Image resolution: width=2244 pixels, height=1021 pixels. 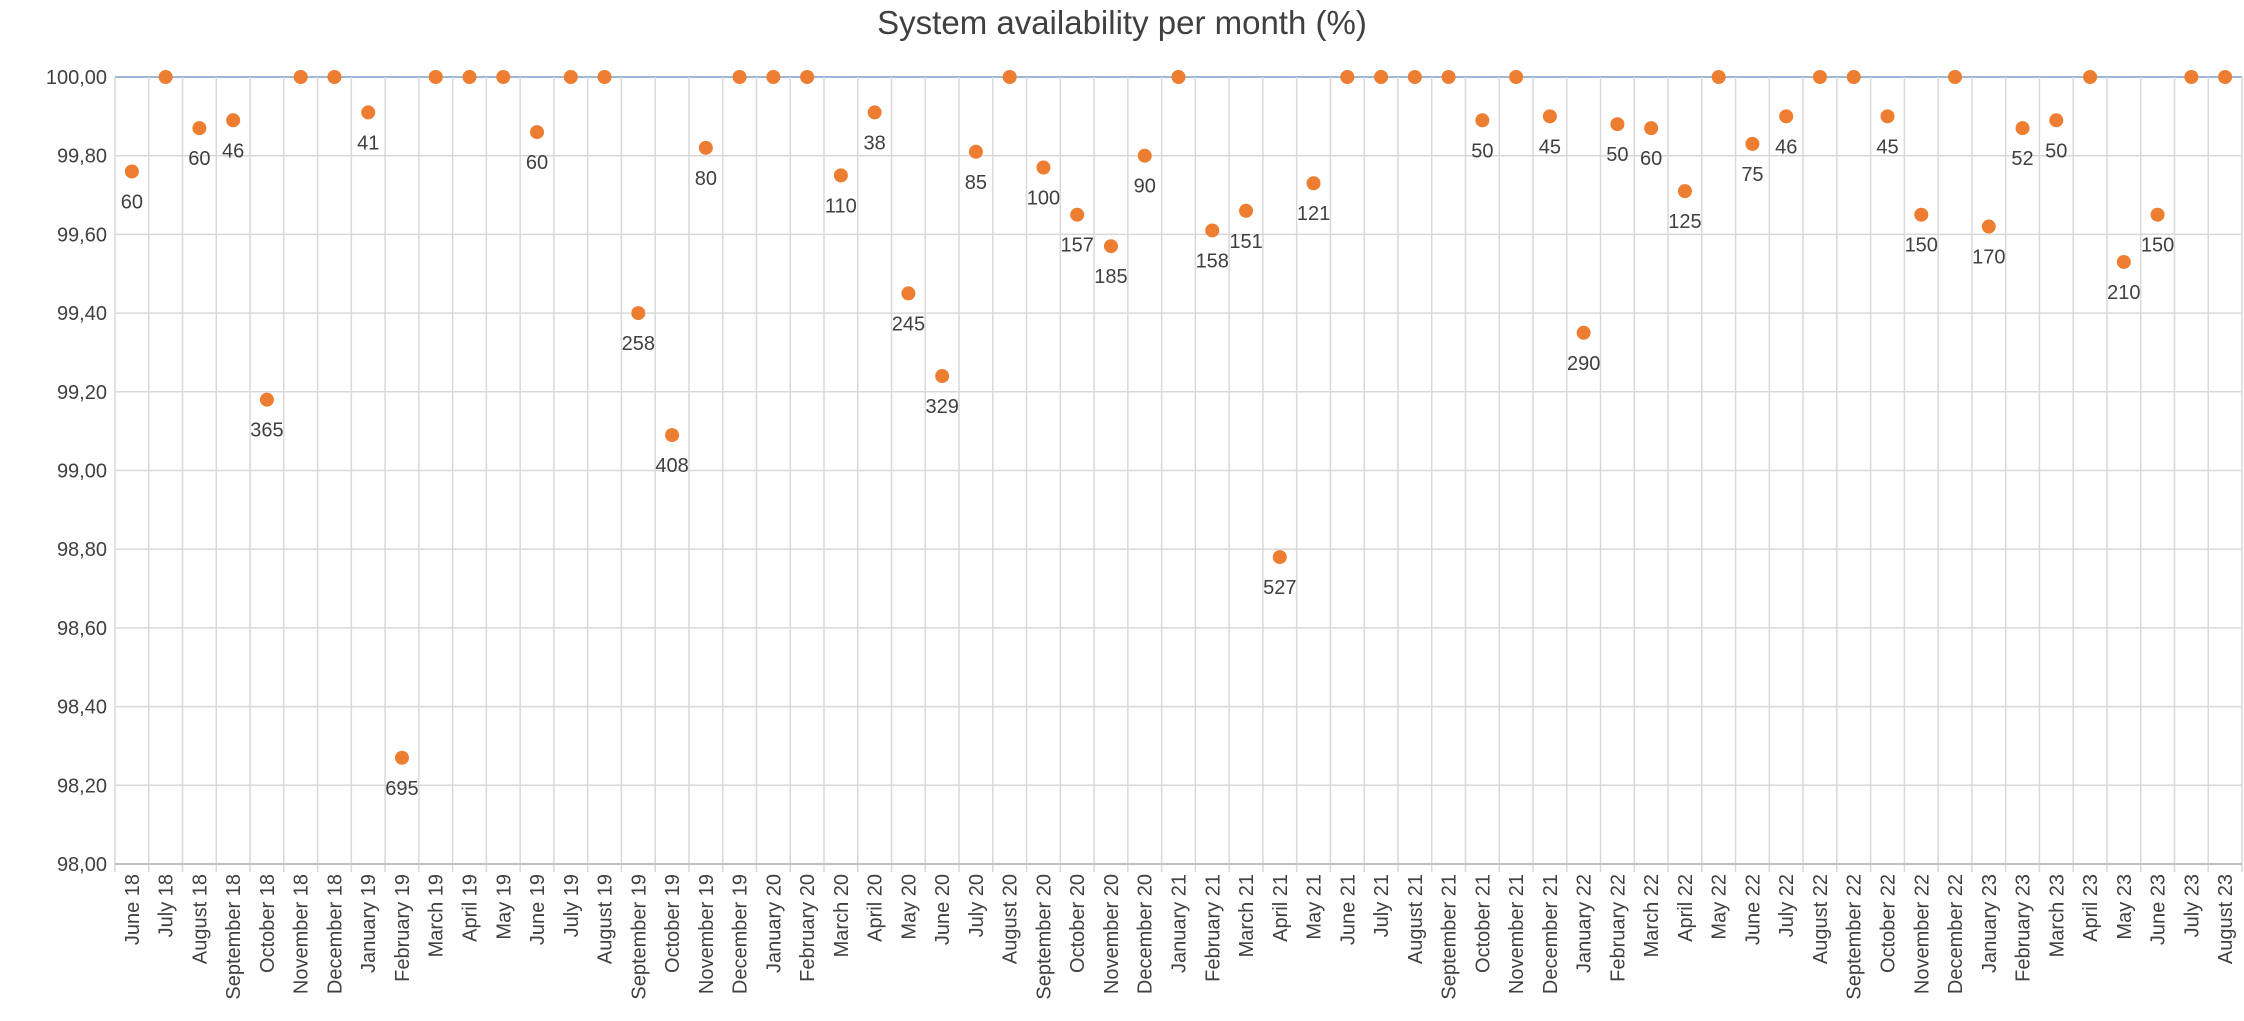 What do you see at coordinates (266, 431) in the screenshot?
I see `data-label: 365` at bounding box center [266, 431].